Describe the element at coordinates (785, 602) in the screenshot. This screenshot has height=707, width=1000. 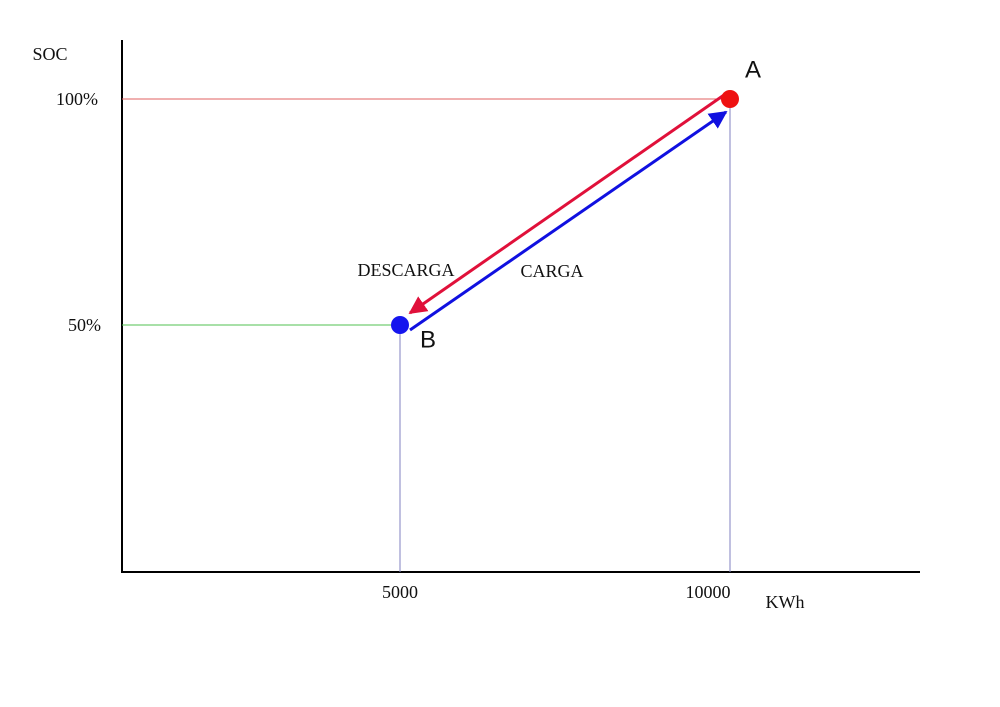
I see `x-axis-label: KWh` at that location.